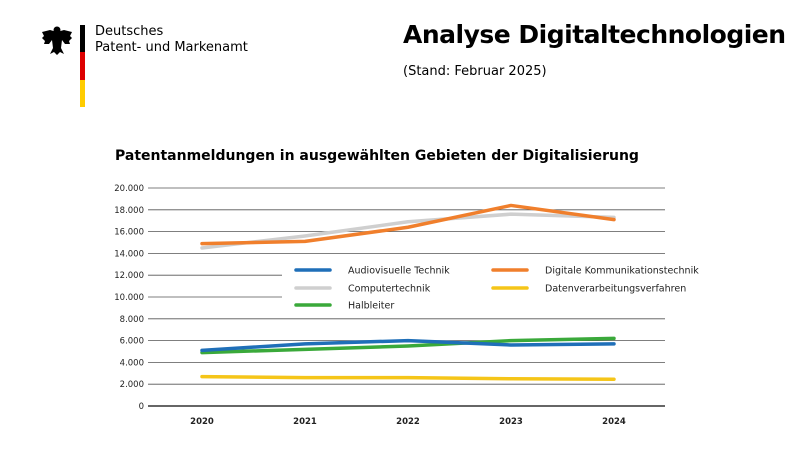  Describe the element at coordinates (622, 271) in the screenshot. I see `legend-label: Digitale Kommunikationstechnik` at that location.